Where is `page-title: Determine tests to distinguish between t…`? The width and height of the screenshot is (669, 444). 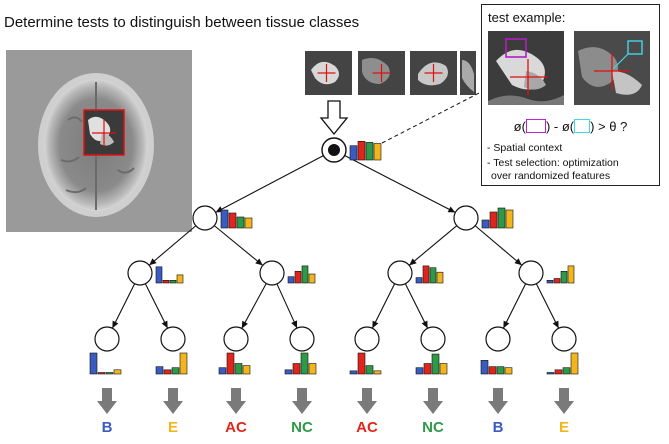
page-title: Determine tests to distinguish between t… is located at coordinates (182, 22).